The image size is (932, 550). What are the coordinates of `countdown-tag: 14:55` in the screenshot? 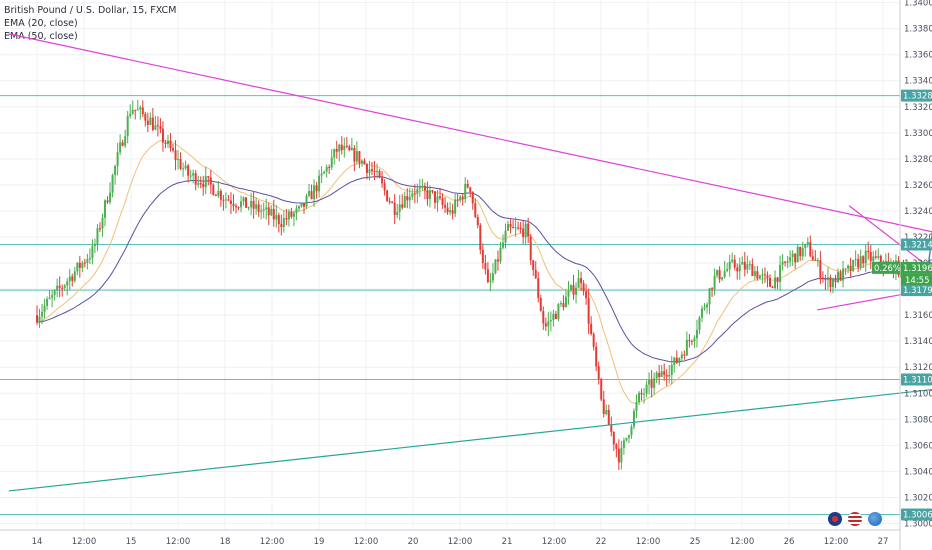 It's located at (917, 281).